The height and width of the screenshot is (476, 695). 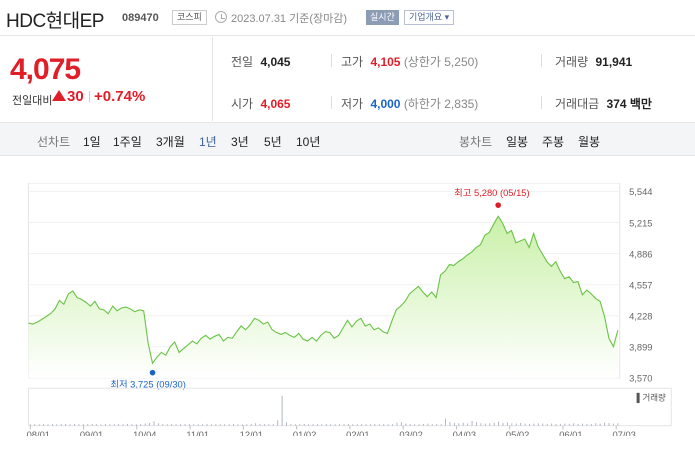 I want to click on quote-value: 4,045, so click(x=275, y=62).